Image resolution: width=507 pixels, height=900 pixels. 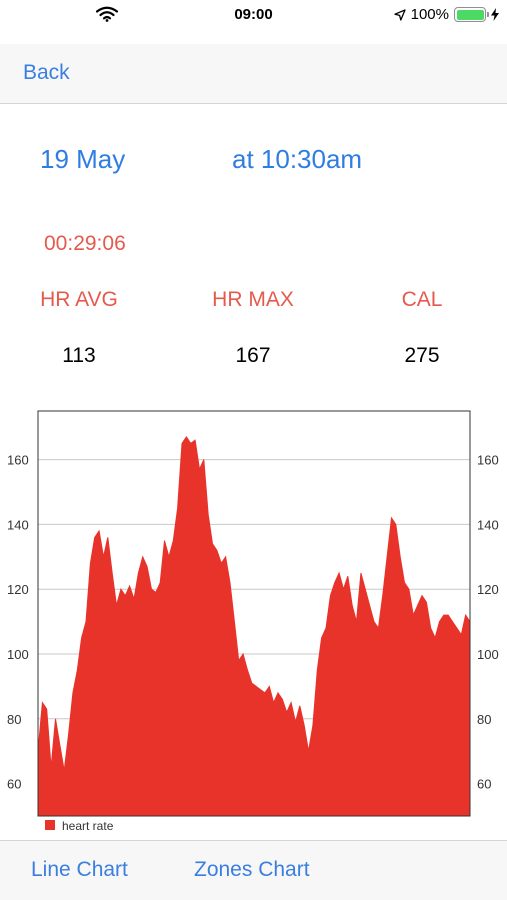 What do you see at coordinates (18, 589) in the screenshot?
I see `y-tick-label-left: 120` at bounding box center [18, 589].